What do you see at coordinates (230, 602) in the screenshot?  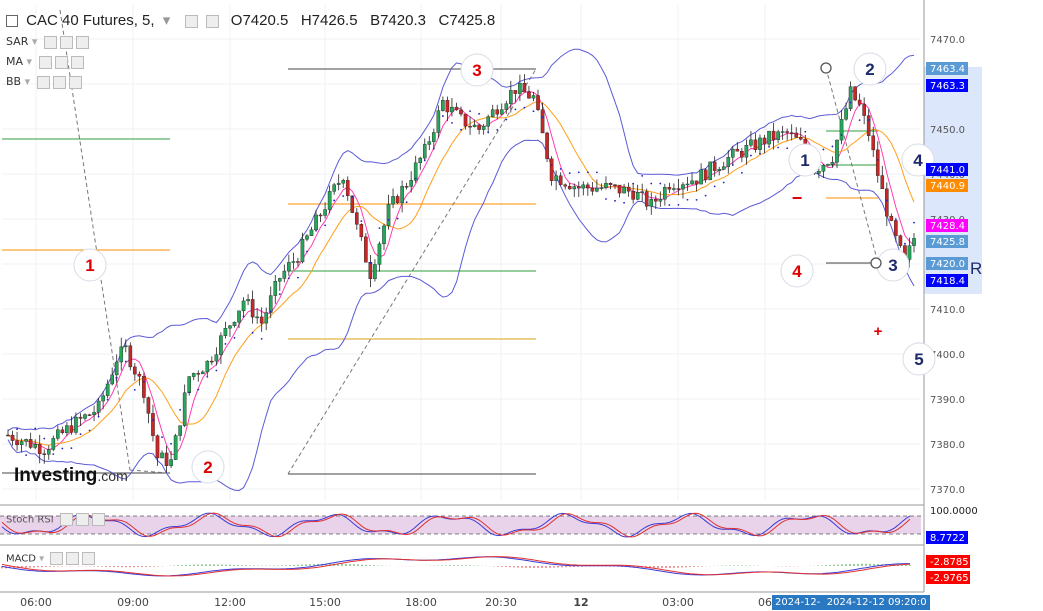 I see `x-tick-label: 12:00` at bounding box center [230, 602].